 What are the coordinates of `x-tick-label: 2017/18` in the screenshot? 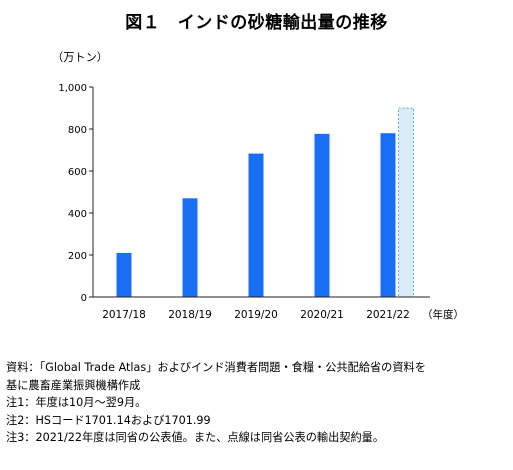 It's located at (124, 315).